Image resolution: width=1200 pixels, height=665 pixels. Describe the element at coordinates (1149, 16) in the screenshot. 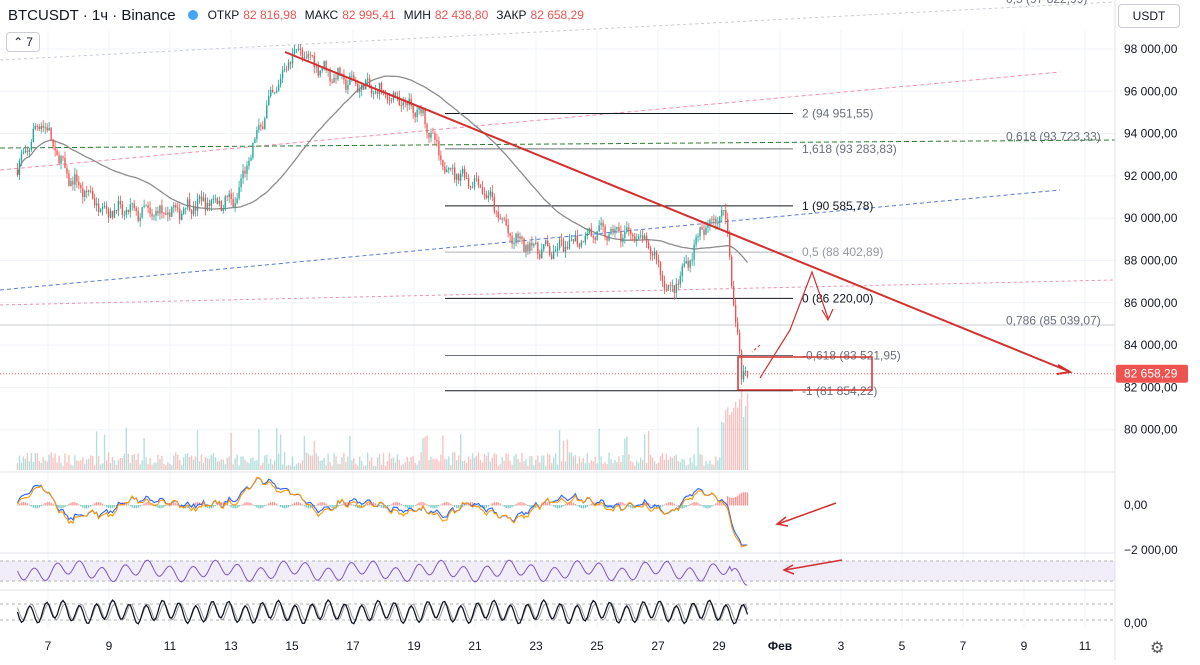

I see `currency-button: USDT` at that location.